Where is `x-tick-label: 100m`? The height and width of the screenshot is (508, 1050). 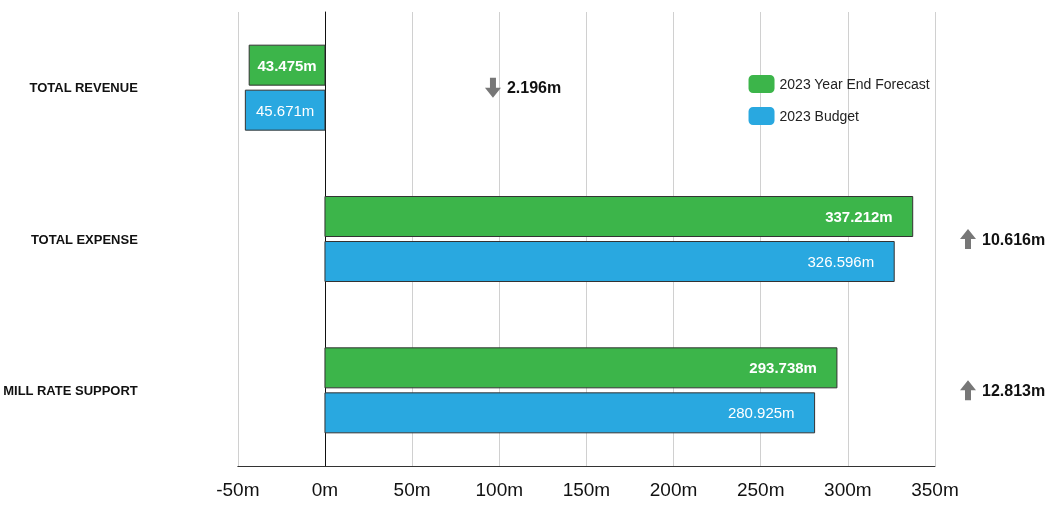
x-tick-label: 100m is located at coordinates (499, 489).